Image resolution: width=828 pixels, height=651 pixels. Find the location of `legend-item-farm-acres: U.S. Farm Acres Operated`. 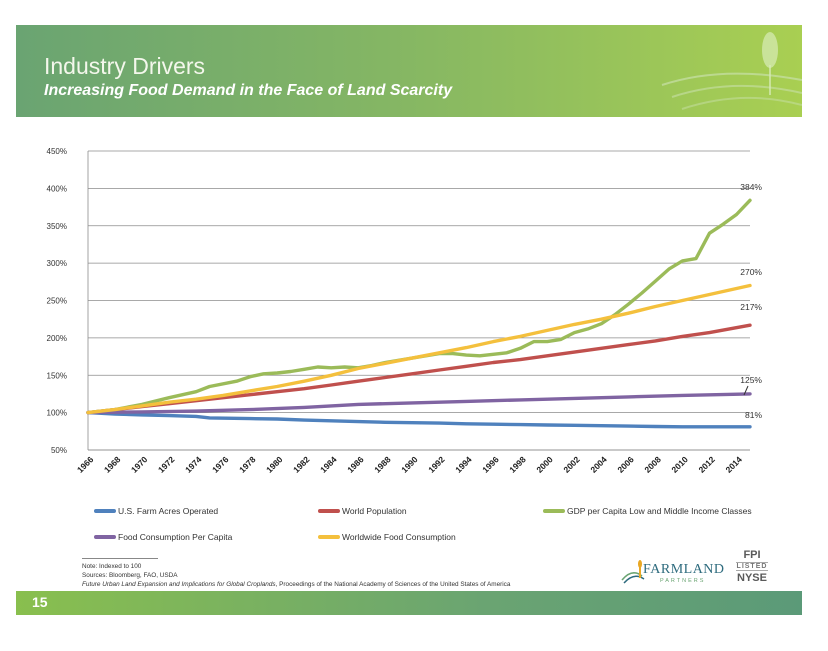

legend-item-farm-acres: U.S. Farm Acres Operated is located at coordinates (156, 511).